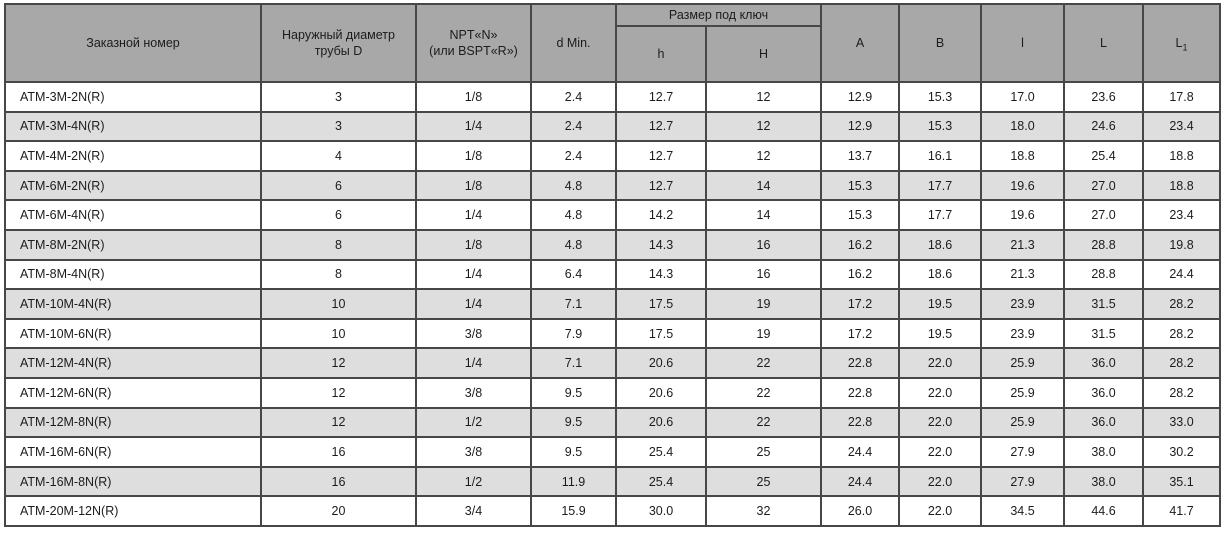  What do you see at coordinates (133, 452) in the screenshot?
I see `cell-order-number: ATM-16M-6N(R)` at bounding box center [133, 452].